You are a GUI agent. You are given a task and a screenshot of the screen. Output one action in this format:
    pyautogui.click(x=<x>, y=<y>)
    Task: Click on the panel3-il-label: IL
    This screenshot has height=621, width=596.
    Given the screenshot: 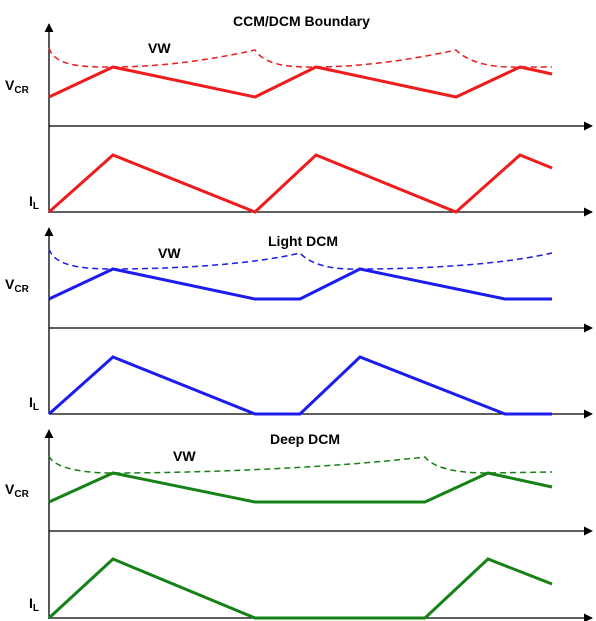 What is the action you would take?
    pyautogui.click(x=34, y=604)
    